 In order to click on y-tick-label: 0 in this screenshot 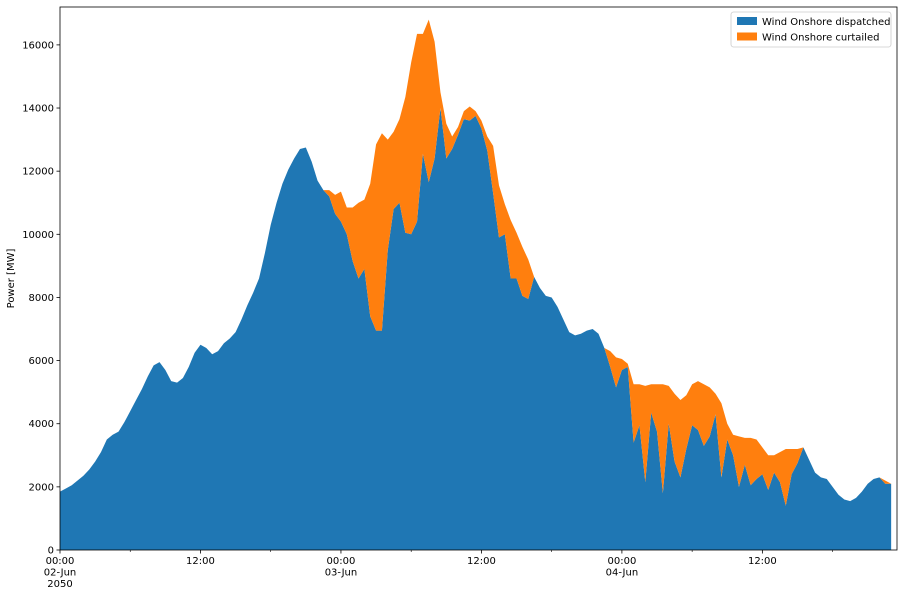, I will do `click(51, 551)`.